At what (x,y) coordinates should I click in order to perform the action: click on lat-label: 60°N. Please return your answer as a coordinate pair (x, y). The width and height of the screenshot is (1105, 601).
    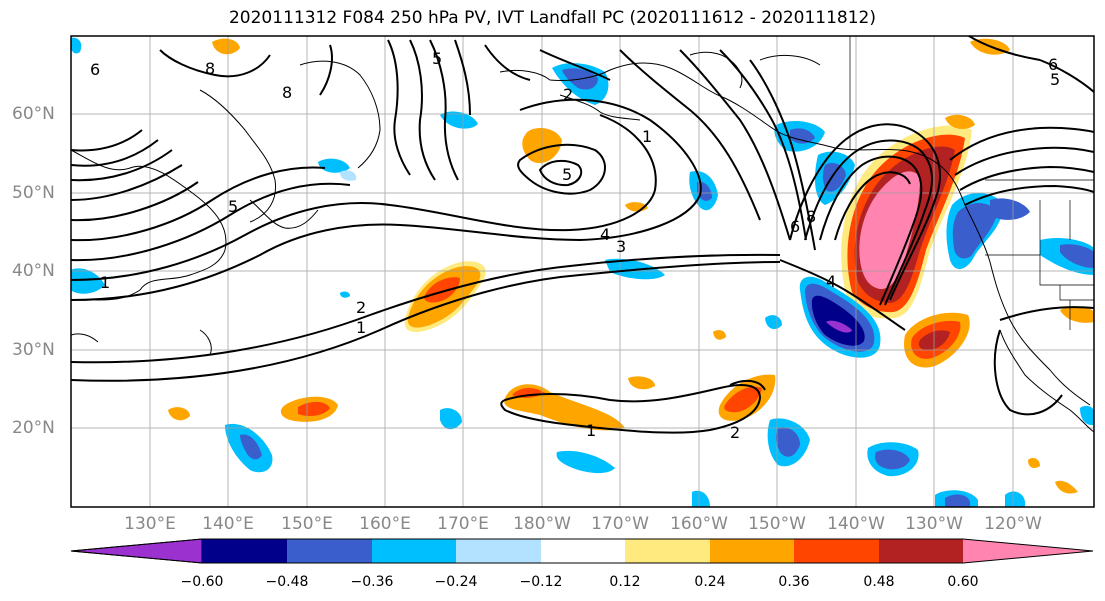
    Looking at the image, I should click on (33, 114).